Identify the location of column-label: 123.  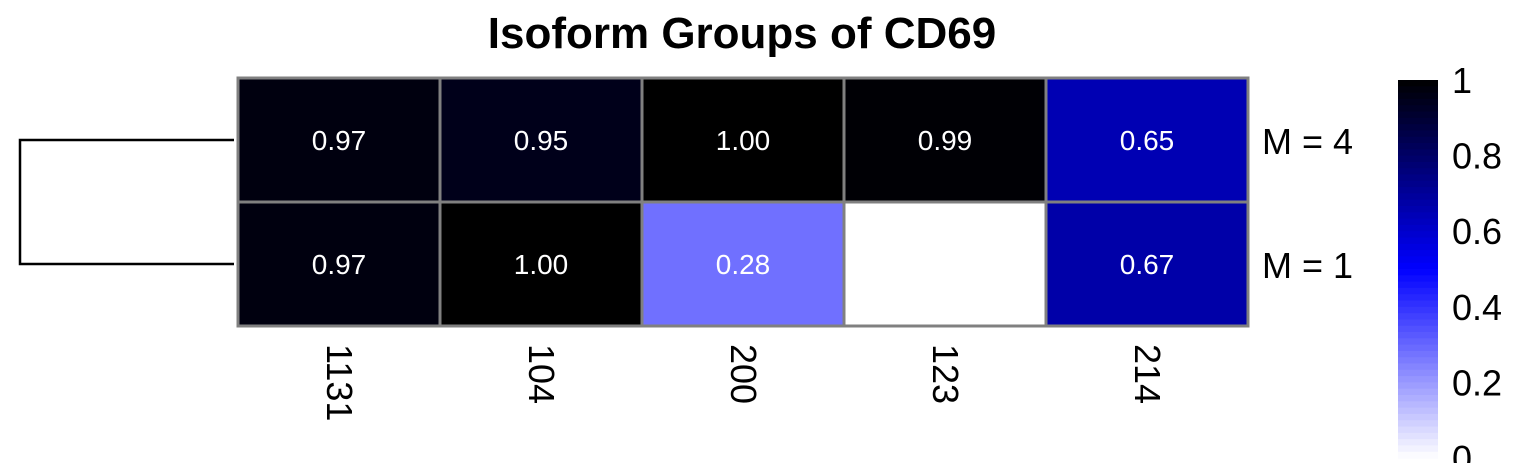
(945, 374).